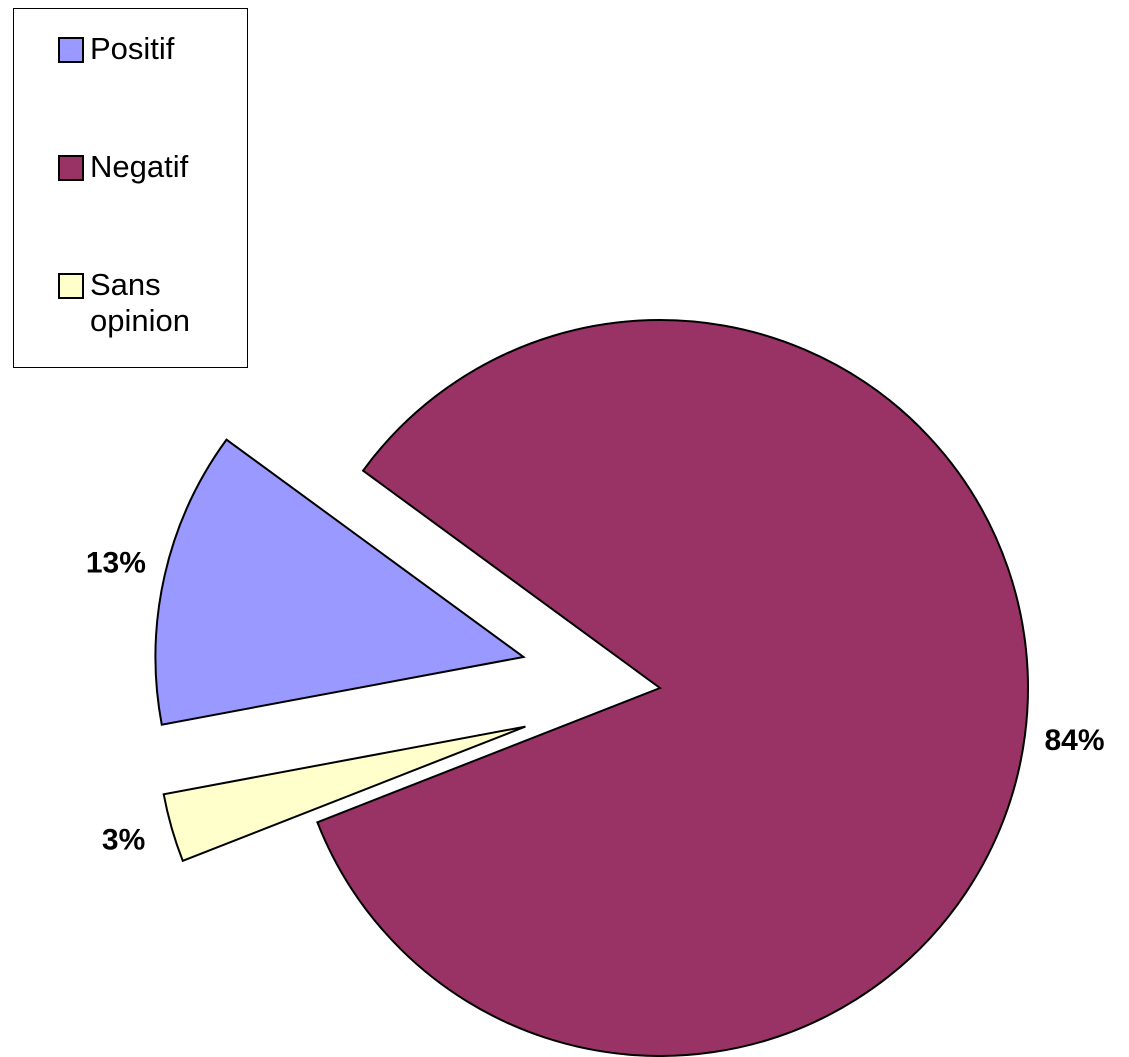  Describe the element at coordinates (139, 166) in the screenshot. I see `legend-label: Negatif` at that location.